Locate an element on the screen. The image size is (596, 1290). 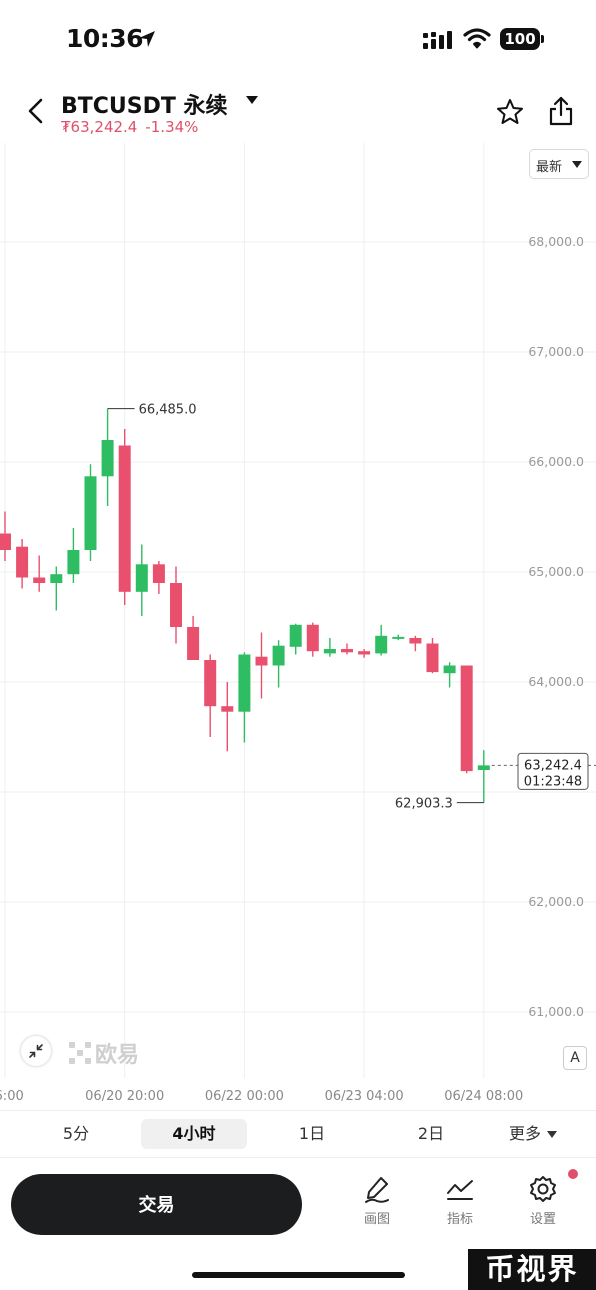
pair-title: BTCUSDT 永续 is located at coordinates (144, 106).